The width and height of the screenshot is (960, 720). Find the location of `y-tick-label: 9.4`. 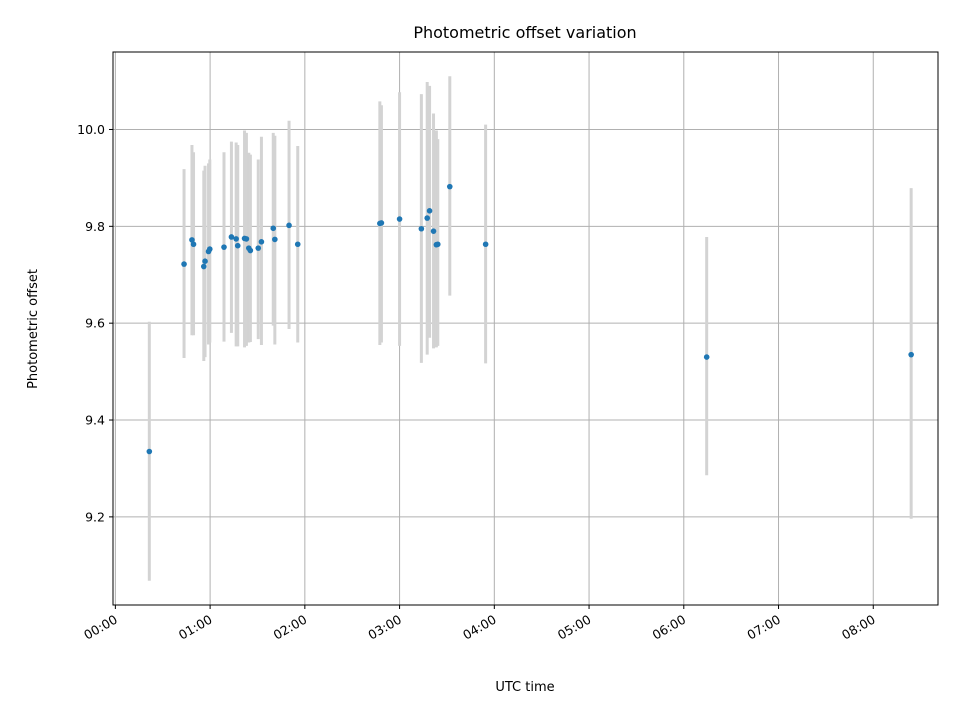

y-tick-label: 9.4 is located at coordinates (95, 420).